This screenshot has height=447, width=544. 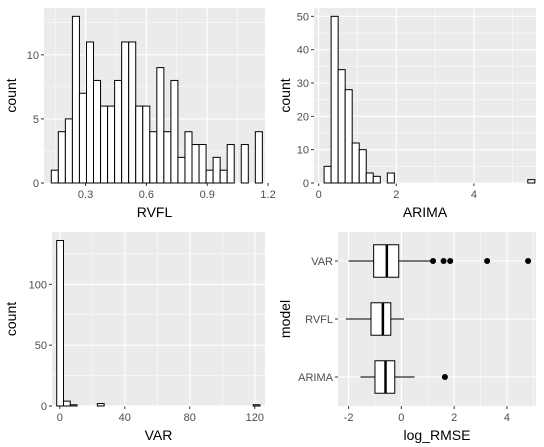 What do you see at coordinates (303, 117) in the screenshot?
I see `y-tick-label: 20` at bounding box center [303, 117].